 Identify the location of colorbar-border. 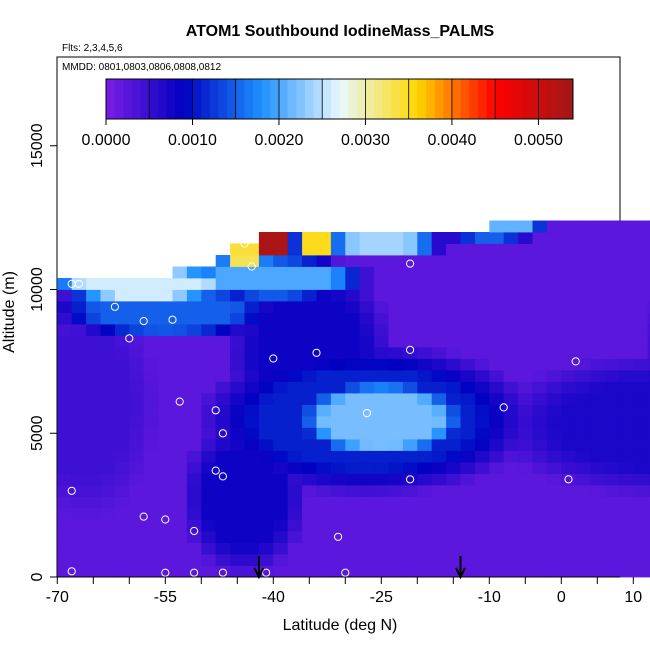
(339, 99).